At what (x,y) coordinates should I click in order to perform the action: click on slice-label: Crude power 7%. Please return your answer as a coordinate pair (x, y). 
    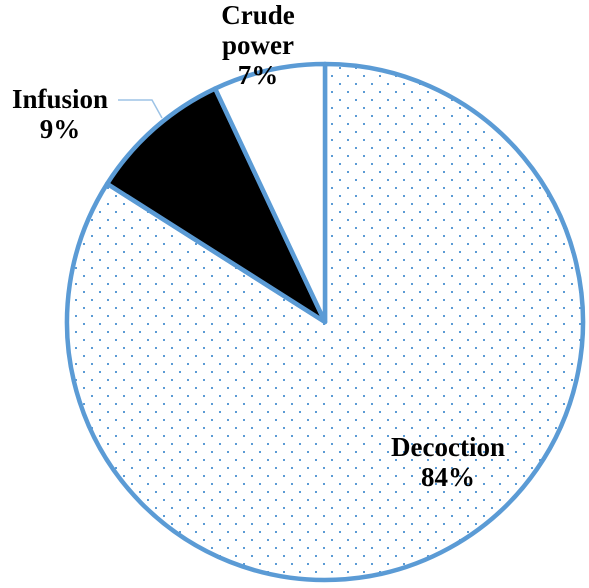
    Looking at the image, I should click on (258, 45).